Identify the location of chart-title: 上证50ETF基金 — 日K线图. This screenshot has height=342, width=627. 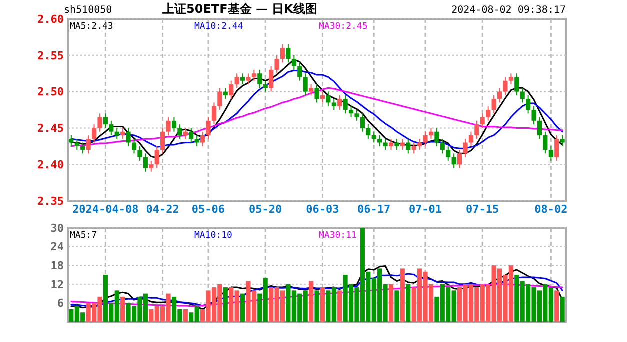
(240, 9).